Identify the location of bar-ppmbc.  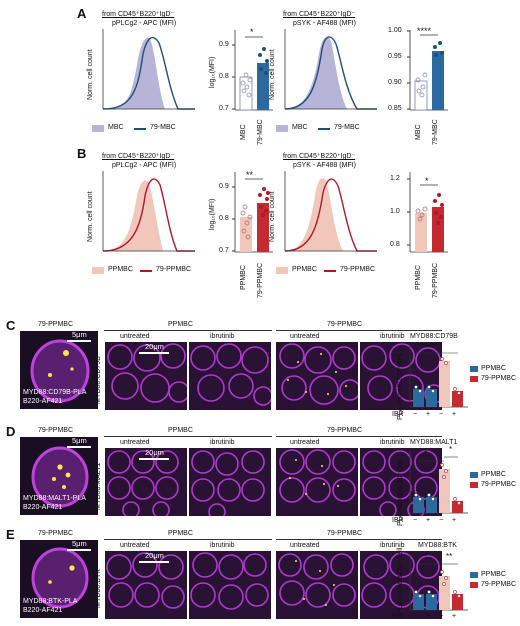
(421, 232).